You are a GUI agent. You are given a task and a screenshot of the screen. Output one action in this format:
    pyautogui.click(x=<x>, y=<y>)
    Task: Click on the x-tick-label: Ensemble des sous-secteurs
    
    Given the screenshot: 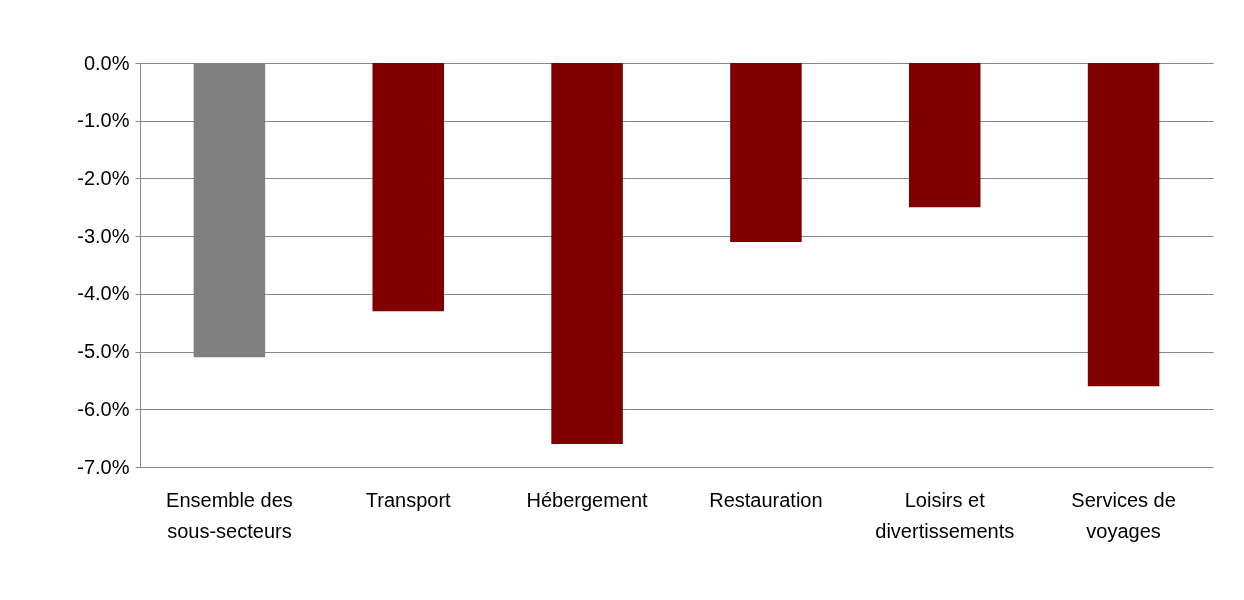 What is the action you would take?
    pyautogui.click(x=229, y=515)
    